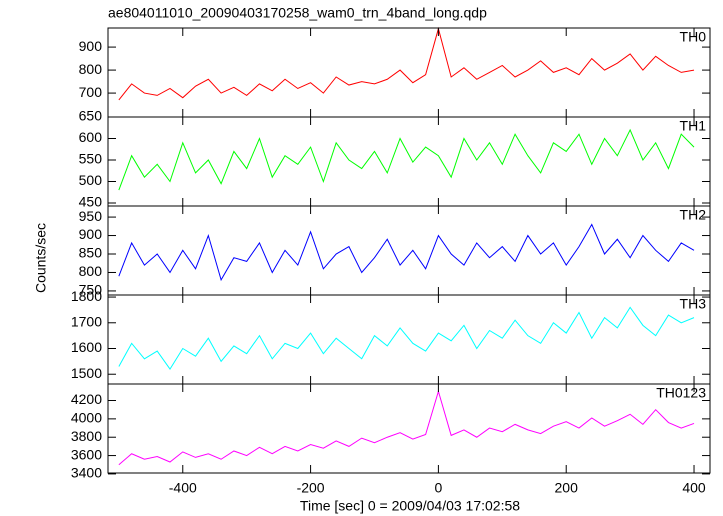 The height and width of the screenshot is (516, 723). I want to click on y-tick-label: 950, so click(91, 216).